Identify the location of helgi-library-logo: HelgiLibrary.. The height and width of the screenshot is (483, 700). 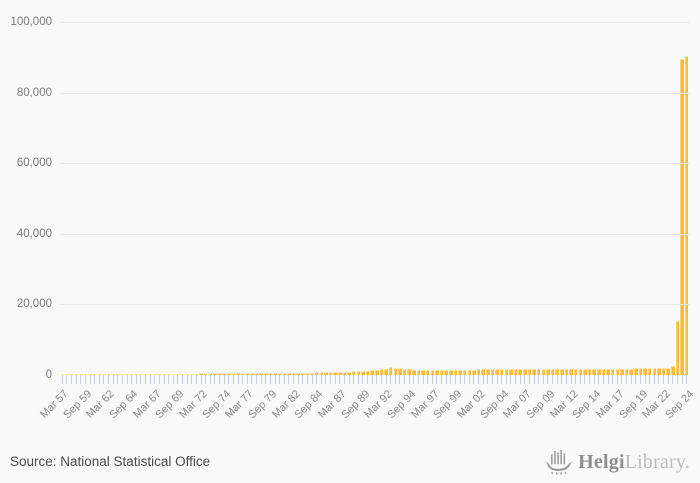
(618, 462).